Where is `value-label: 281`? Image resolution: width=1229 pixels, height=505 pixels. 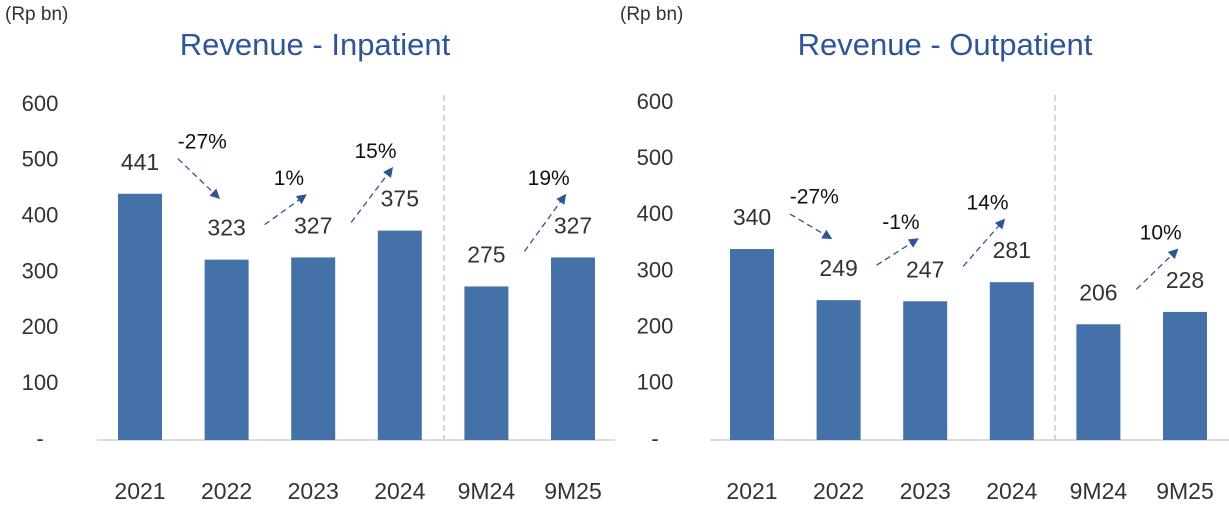 value-label: 281 is located at coordinates (1012, 250).